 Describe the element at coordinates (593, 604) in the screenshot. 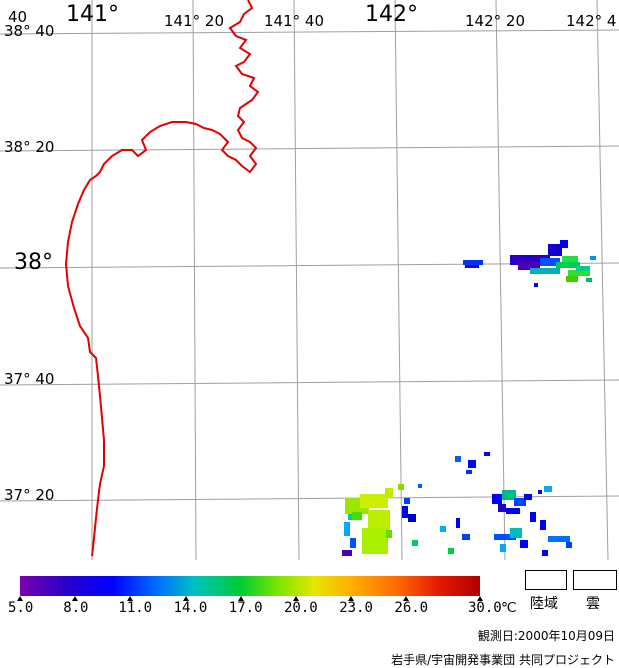

I see `cloud-legend-label: 雲` at that location.